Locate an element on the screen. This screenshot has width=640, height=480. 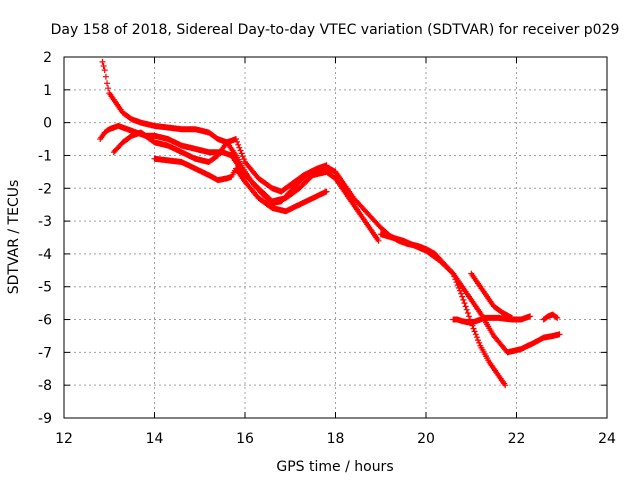
y-tick-label: -6 is located at coordinates (45, 321).